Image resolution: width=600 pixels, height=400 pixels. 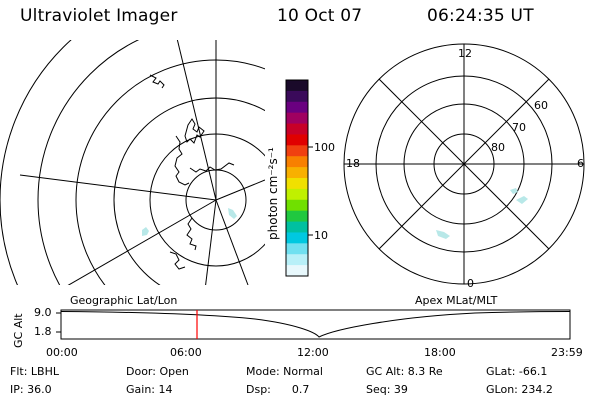 I want to click on color-scale-bar, so click(x=299, y=178).